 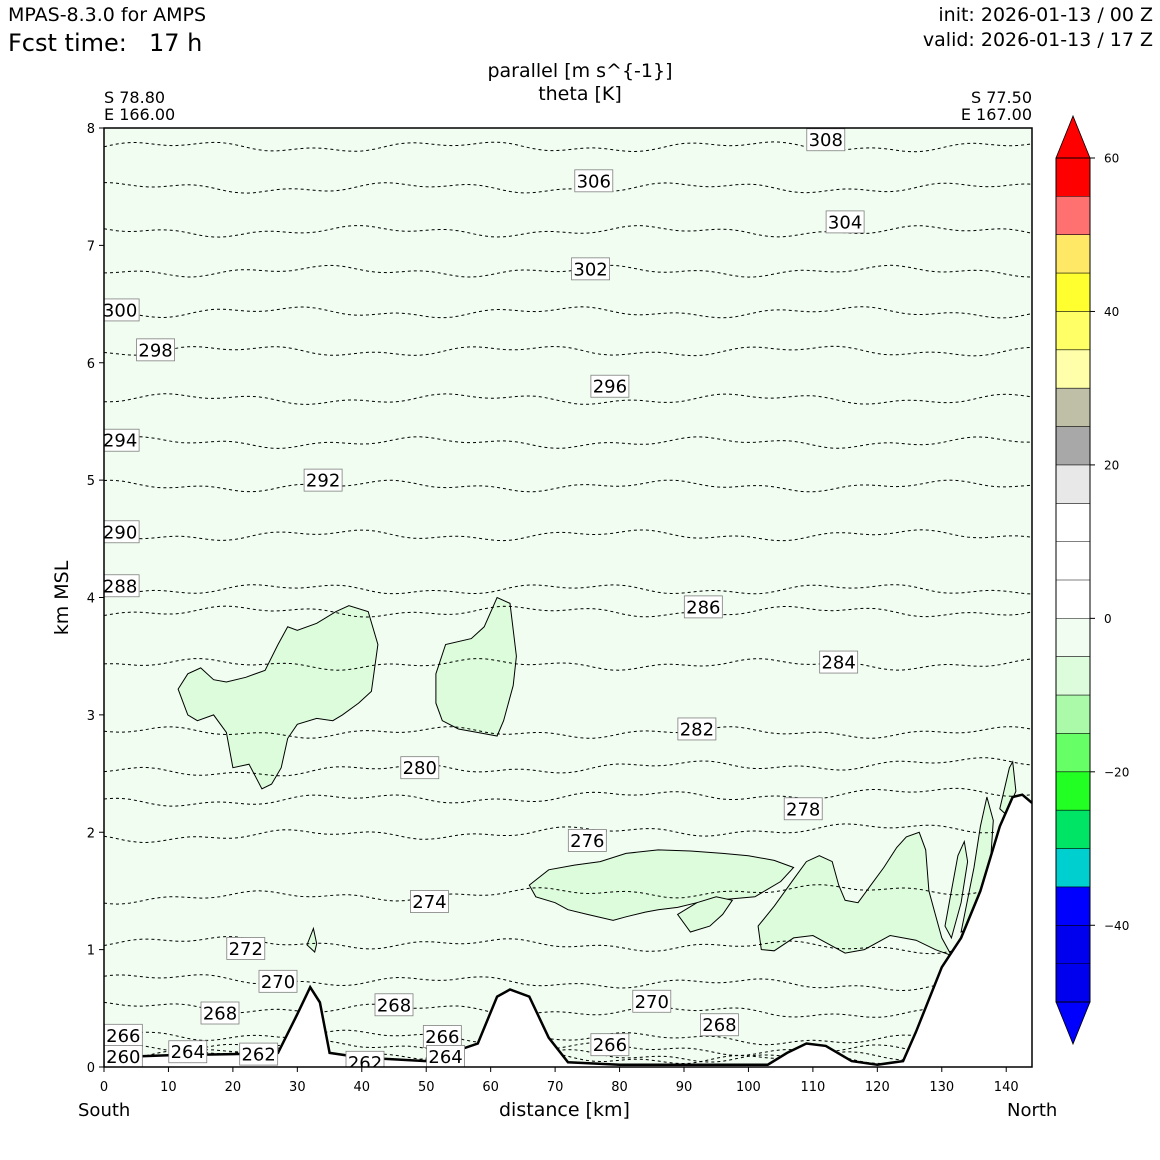 What do you see at coordinates (233, 1087) in the screenshot?
I see `x-tick-label: 20` at bounding box center [233, 1087].